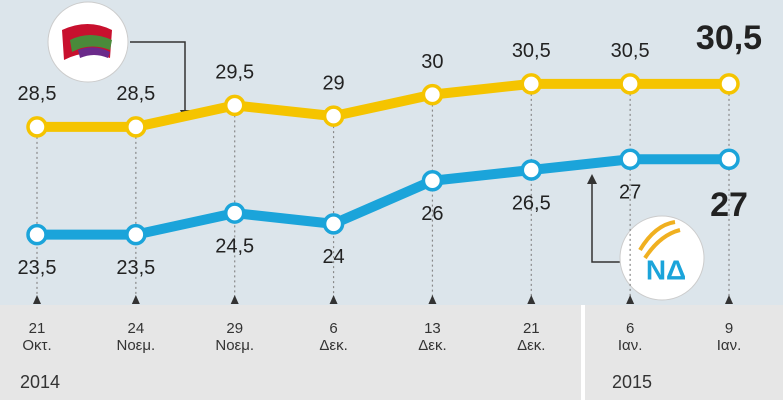  What do you see at coordinates (136, 337) in the screenshot?
I see `x-tick-label: 24 Νοεμ.` at bounding box center [136, 337].